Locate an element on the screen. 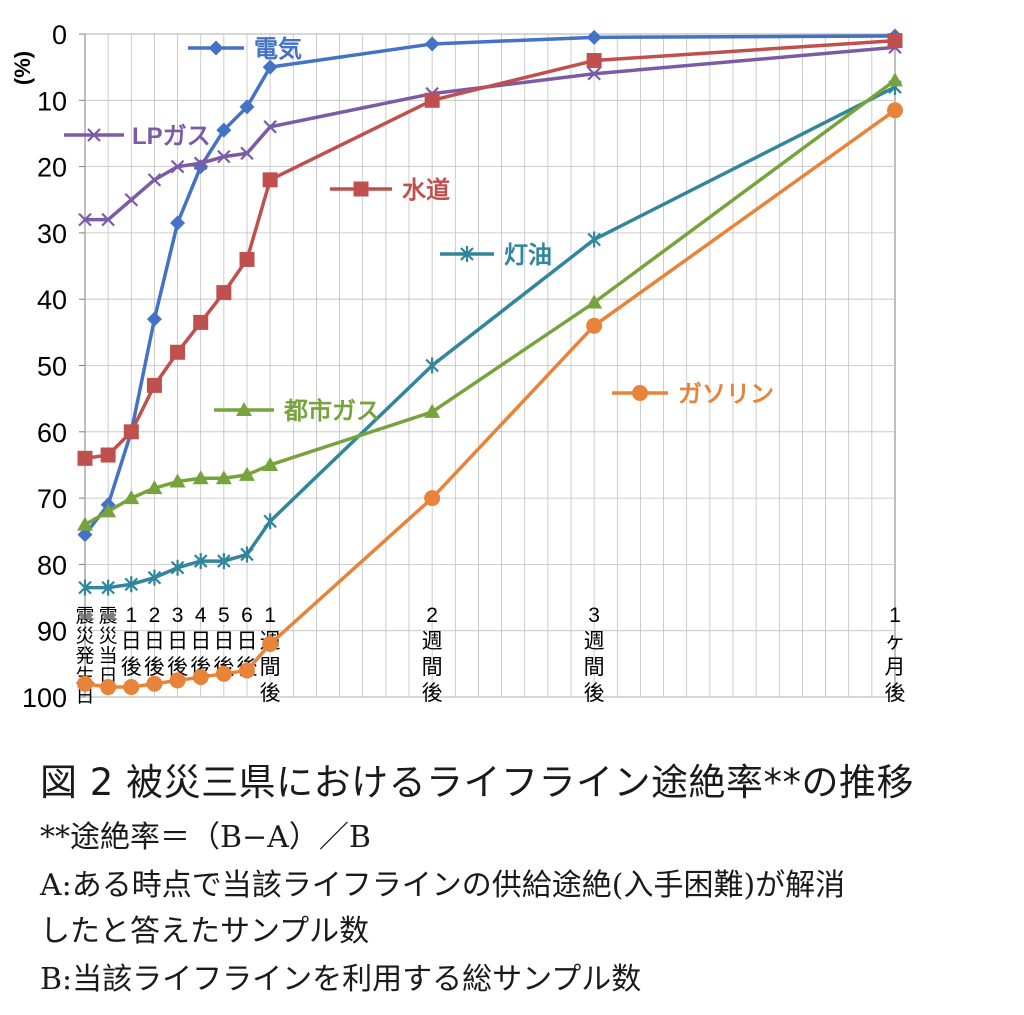  svg-text: 当 is located at coordinates (108, 656).